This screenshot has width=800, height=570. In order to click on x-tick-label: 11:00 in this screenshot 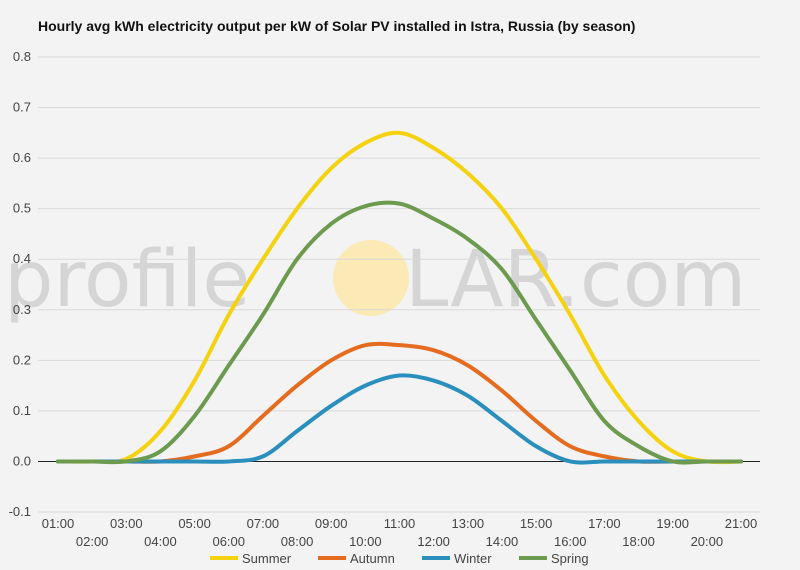, I will do `click(400, 523)`.